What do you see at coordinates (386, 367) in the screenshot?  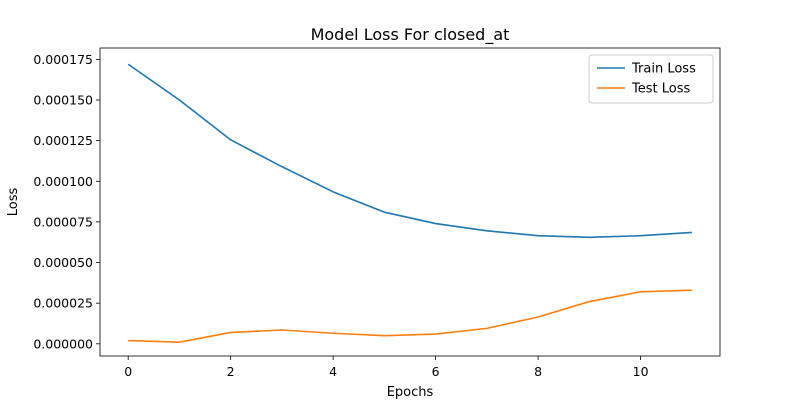 I see `x-axis-ticks: 0 2 4 6 8 10` at bounding box center [386, 367].